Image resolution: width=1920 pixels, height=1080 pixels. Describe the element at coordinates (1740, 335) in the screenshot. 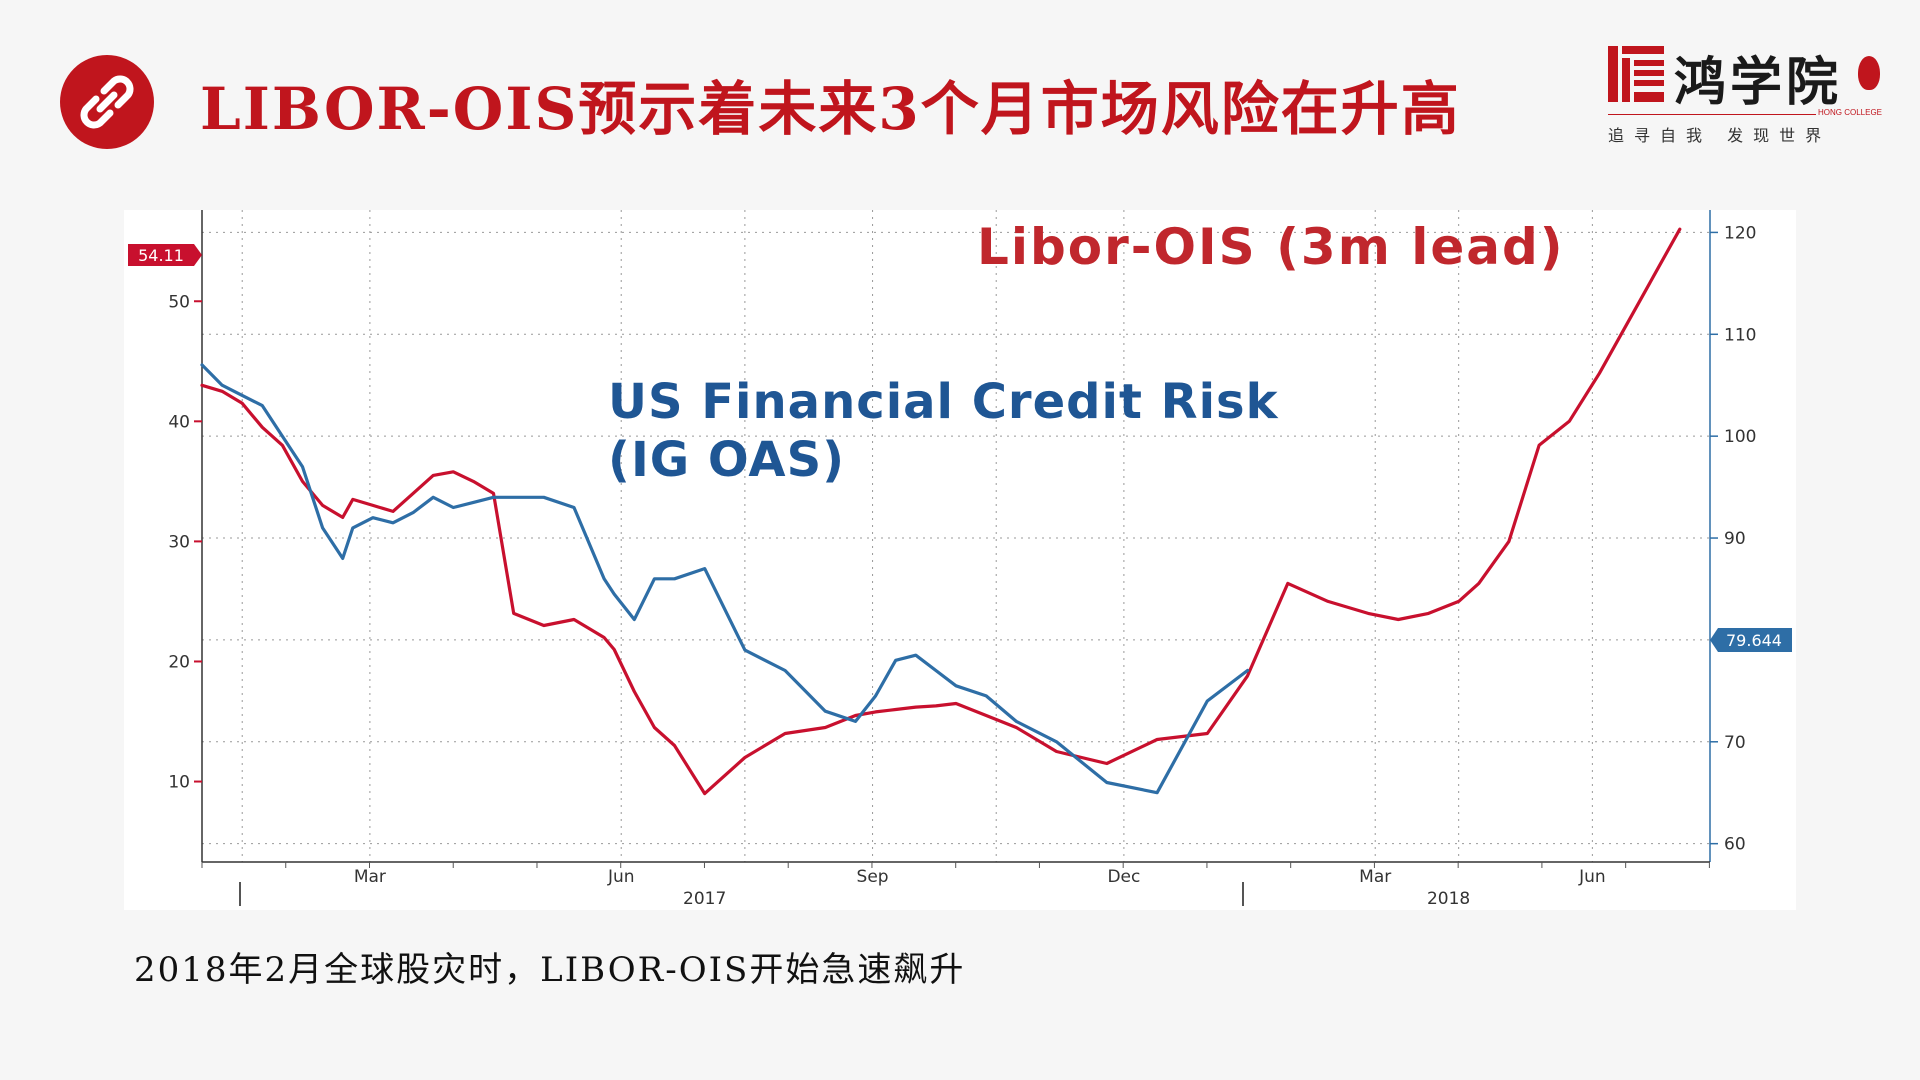

I see `right-tick-label: 110` at that location.